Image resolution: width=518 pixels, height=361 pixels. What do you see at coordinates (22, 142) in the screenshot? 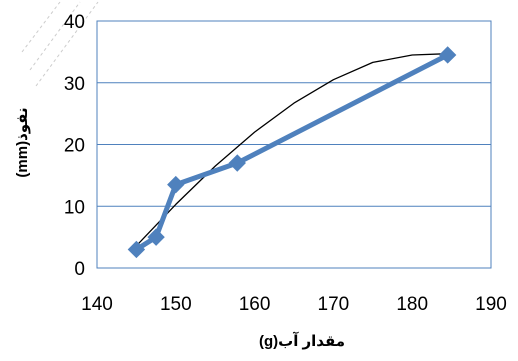
I see `y-axis-title: نفوذ(mm)` at bounding box center [22, 142].